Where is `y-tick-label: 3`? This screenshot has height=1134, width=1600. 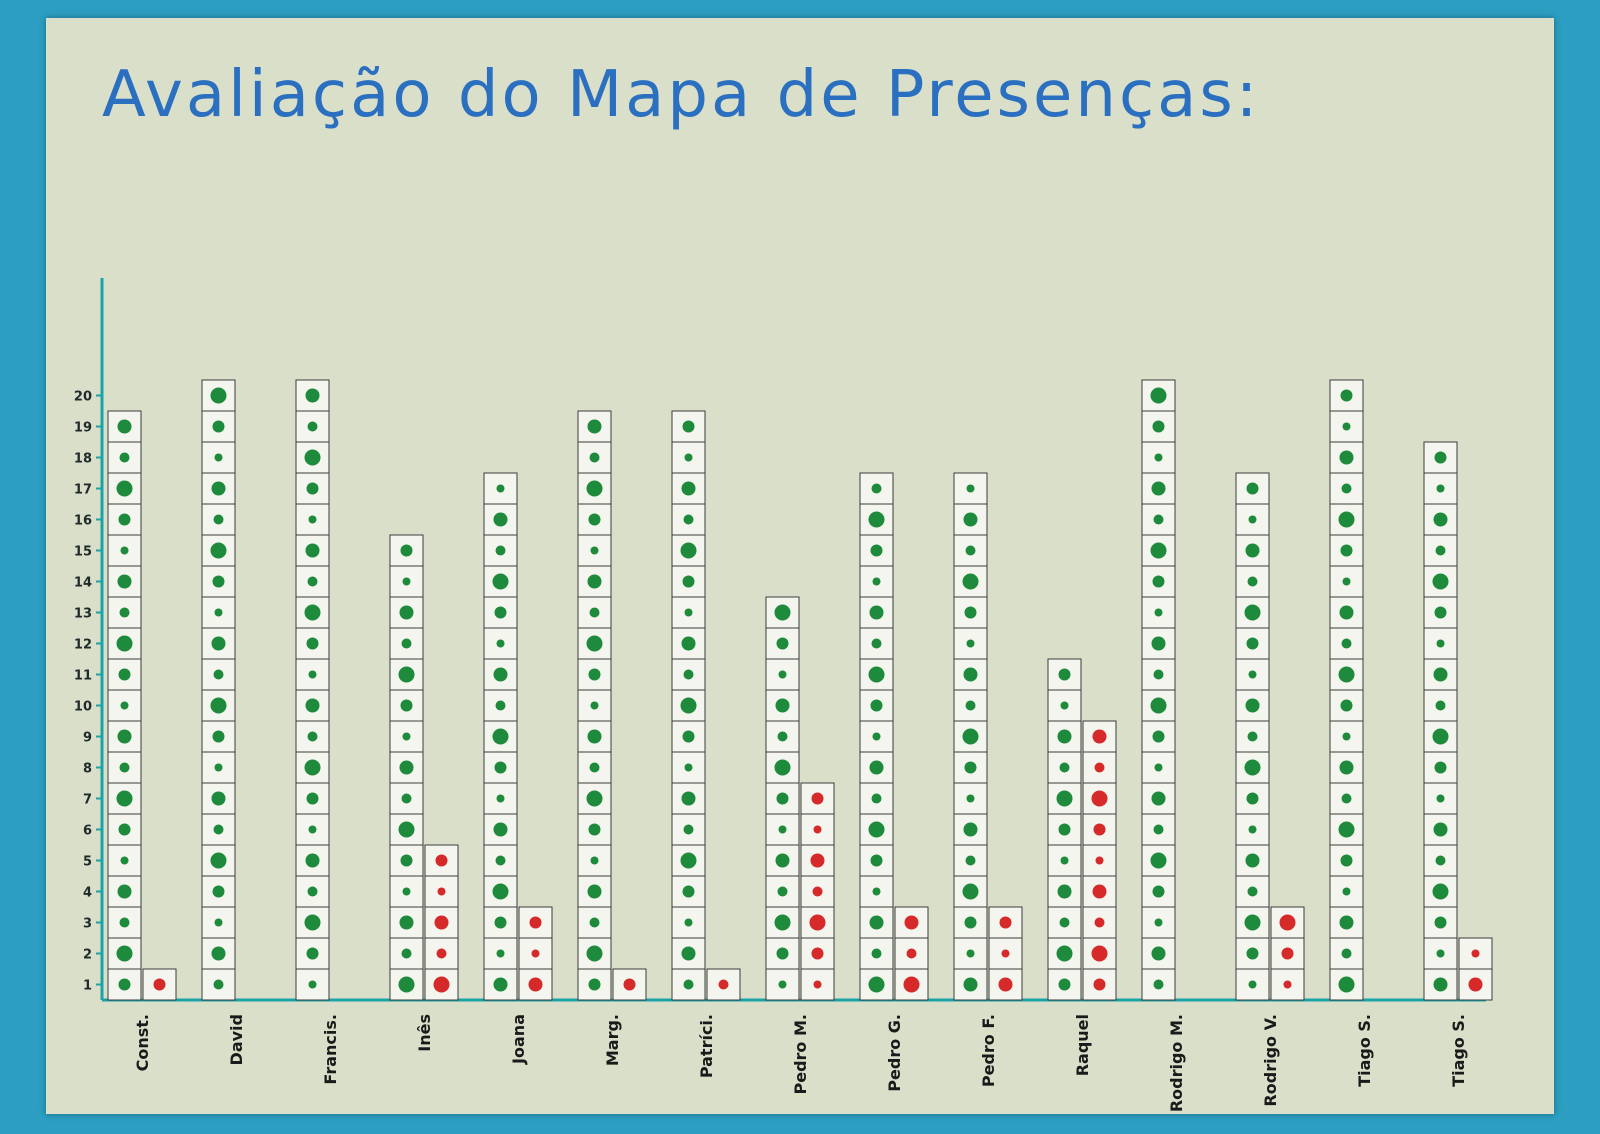
y-tick-label: 3 is located at coordinates (87, 924).